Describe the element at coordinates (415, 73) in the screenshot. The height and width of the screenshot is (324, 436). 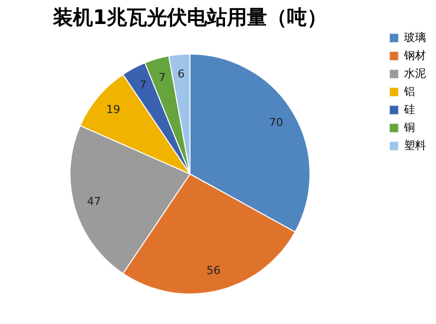
I see `legend-label: 水泥` at that location.